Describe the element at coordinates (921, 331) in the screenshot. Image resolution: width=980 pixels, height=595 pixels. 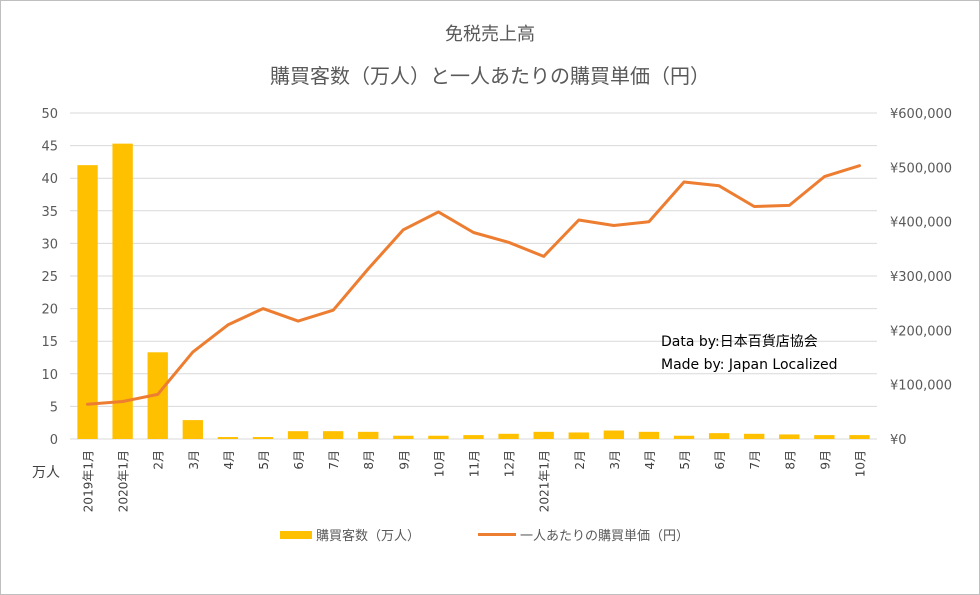
I see `right-tick-label: ¥200,000` at that location.